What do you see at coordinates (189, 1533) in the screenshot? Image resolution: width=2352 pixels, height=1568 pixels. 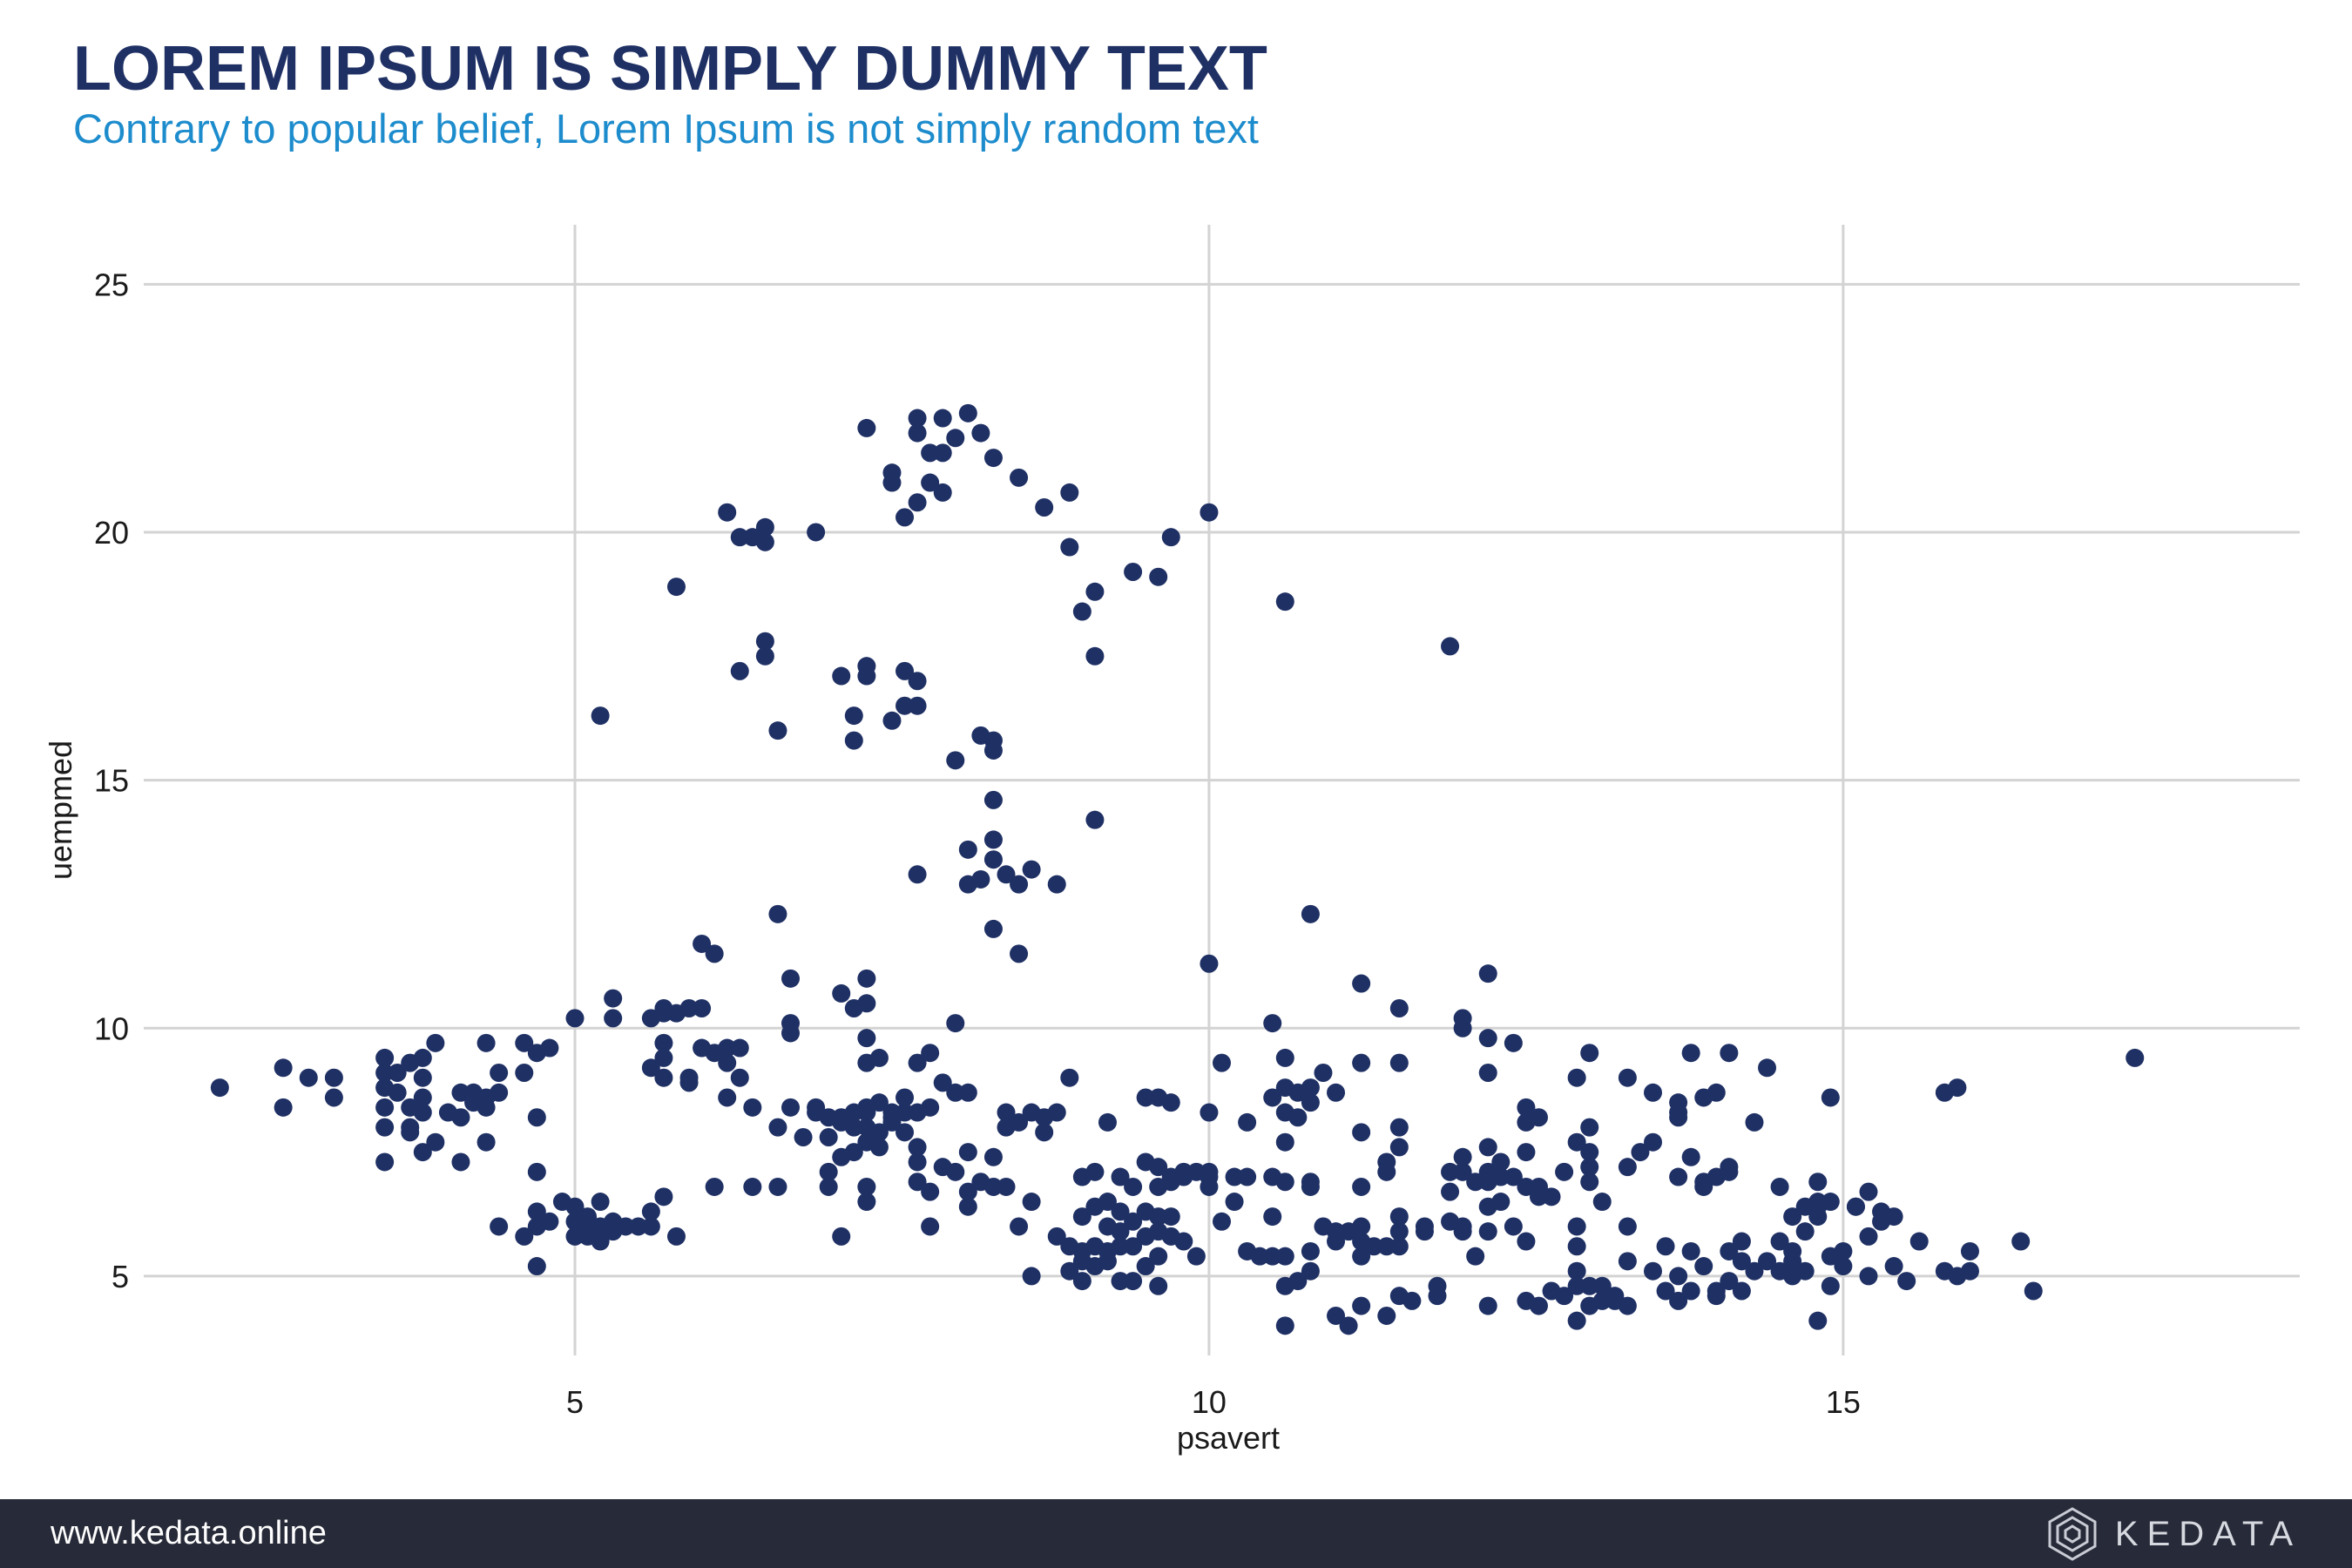 I see `footer-url-link: www.kedata.online` at bounding box center [189, 1533].